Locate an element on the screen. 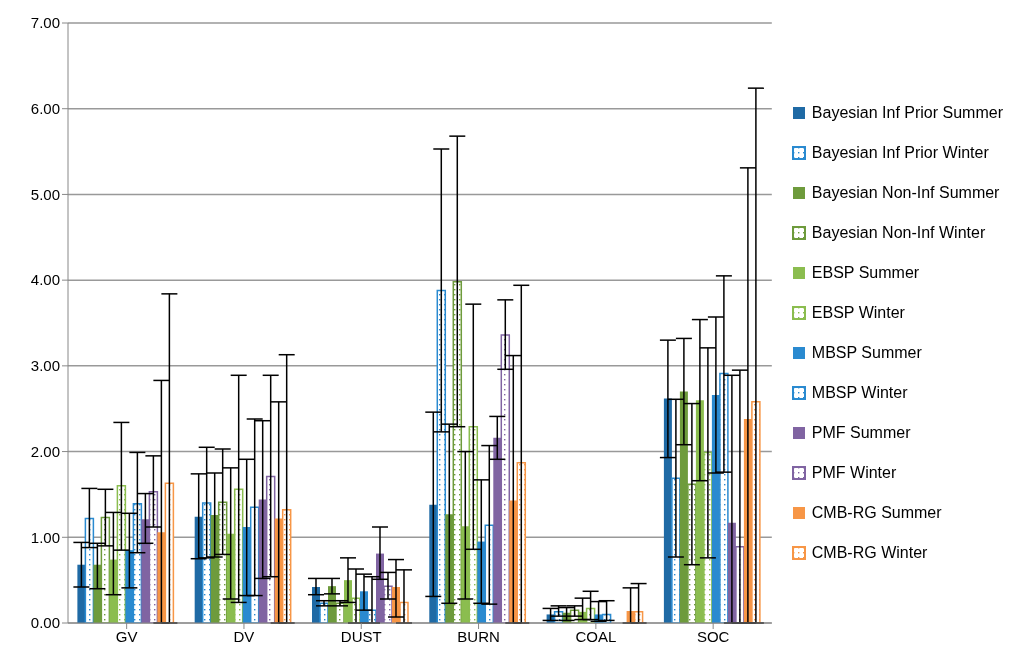 This screenshot has width=1014, height=669. y-tick-label: 3.00 is located at coordinates (45, 366).